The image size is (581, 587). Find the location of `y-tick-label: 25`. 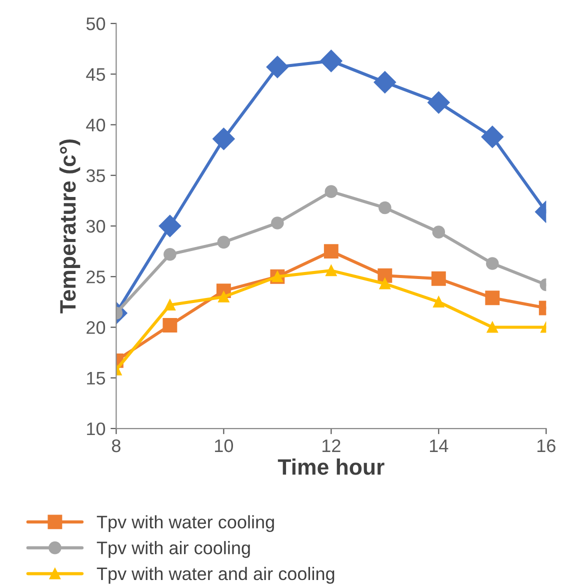

y-tick-label: 25 is located at coordinates (96, 277).